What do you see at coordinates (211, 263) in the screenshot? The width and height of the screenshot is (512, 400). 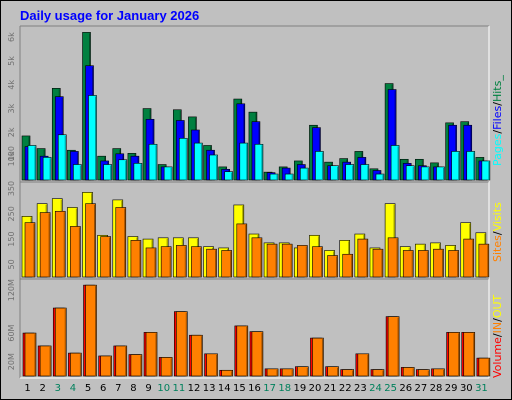 I see `bar-sites-day-13-fill` at bounding box center [211, 263].